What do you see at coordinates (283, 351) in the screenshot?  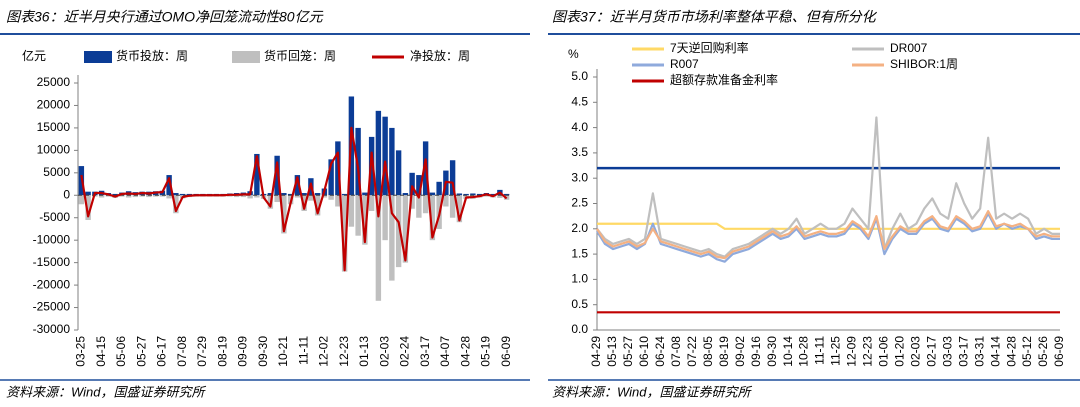 I see `x-tick-label: 10-21` at bounding box center [283, 351].